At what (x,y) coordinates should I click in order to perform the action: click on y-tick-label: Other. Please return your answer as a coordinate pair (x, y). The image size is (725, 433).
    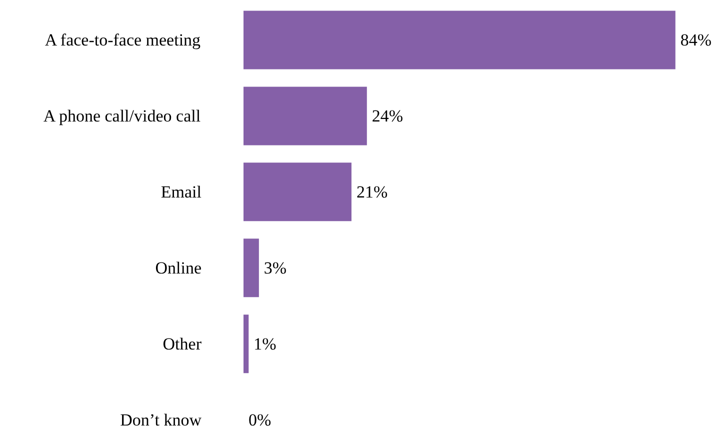
    Looking at the image, I should click on (182, 344).